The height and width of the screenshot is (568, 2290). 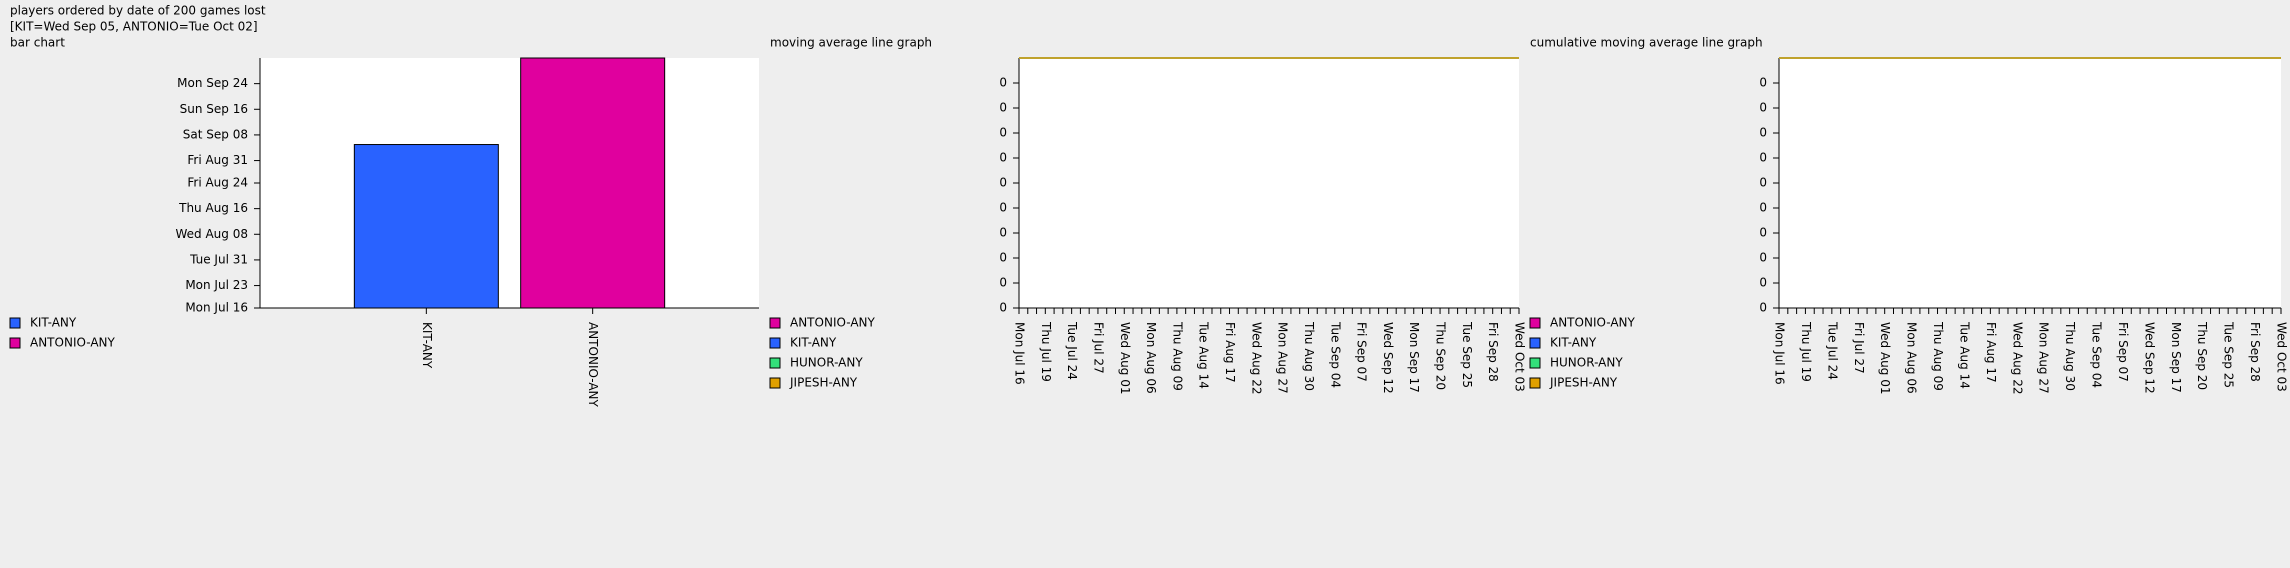 What do you see at coordinates (427, 345) in the screenshot?
I see `x-tick-label: KIT-ANY` at bounding box center [427, 345].